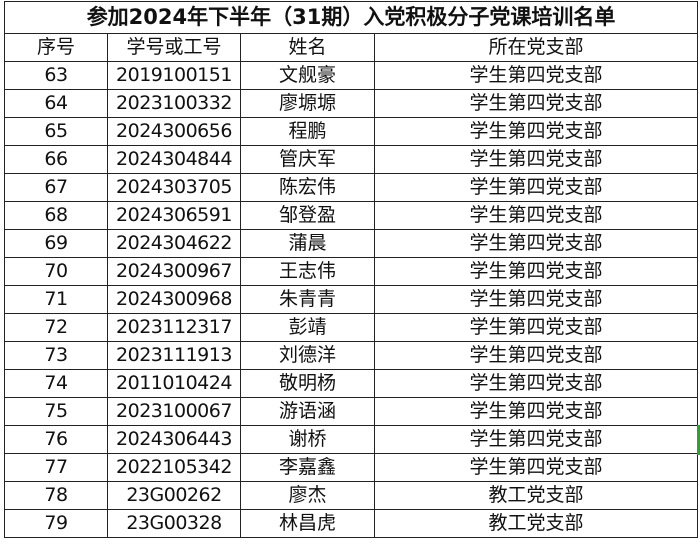  I want to click on table-row: 79 23G00328 林昌虎 教工党支部, so click(351, 523).